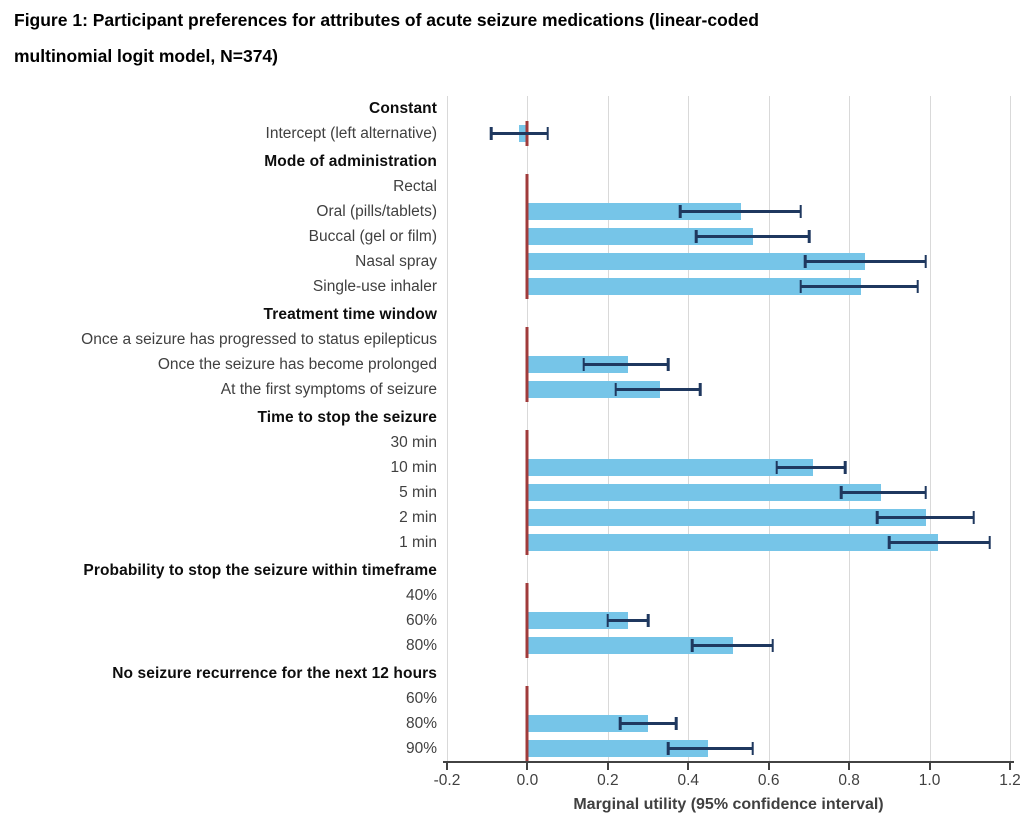 The image size is (1032, 832). What do you see at coordinates (328, 389) in the screenshot?
I see `category-label: At the first symptoms of seizure` at bounding box center [328, 389].